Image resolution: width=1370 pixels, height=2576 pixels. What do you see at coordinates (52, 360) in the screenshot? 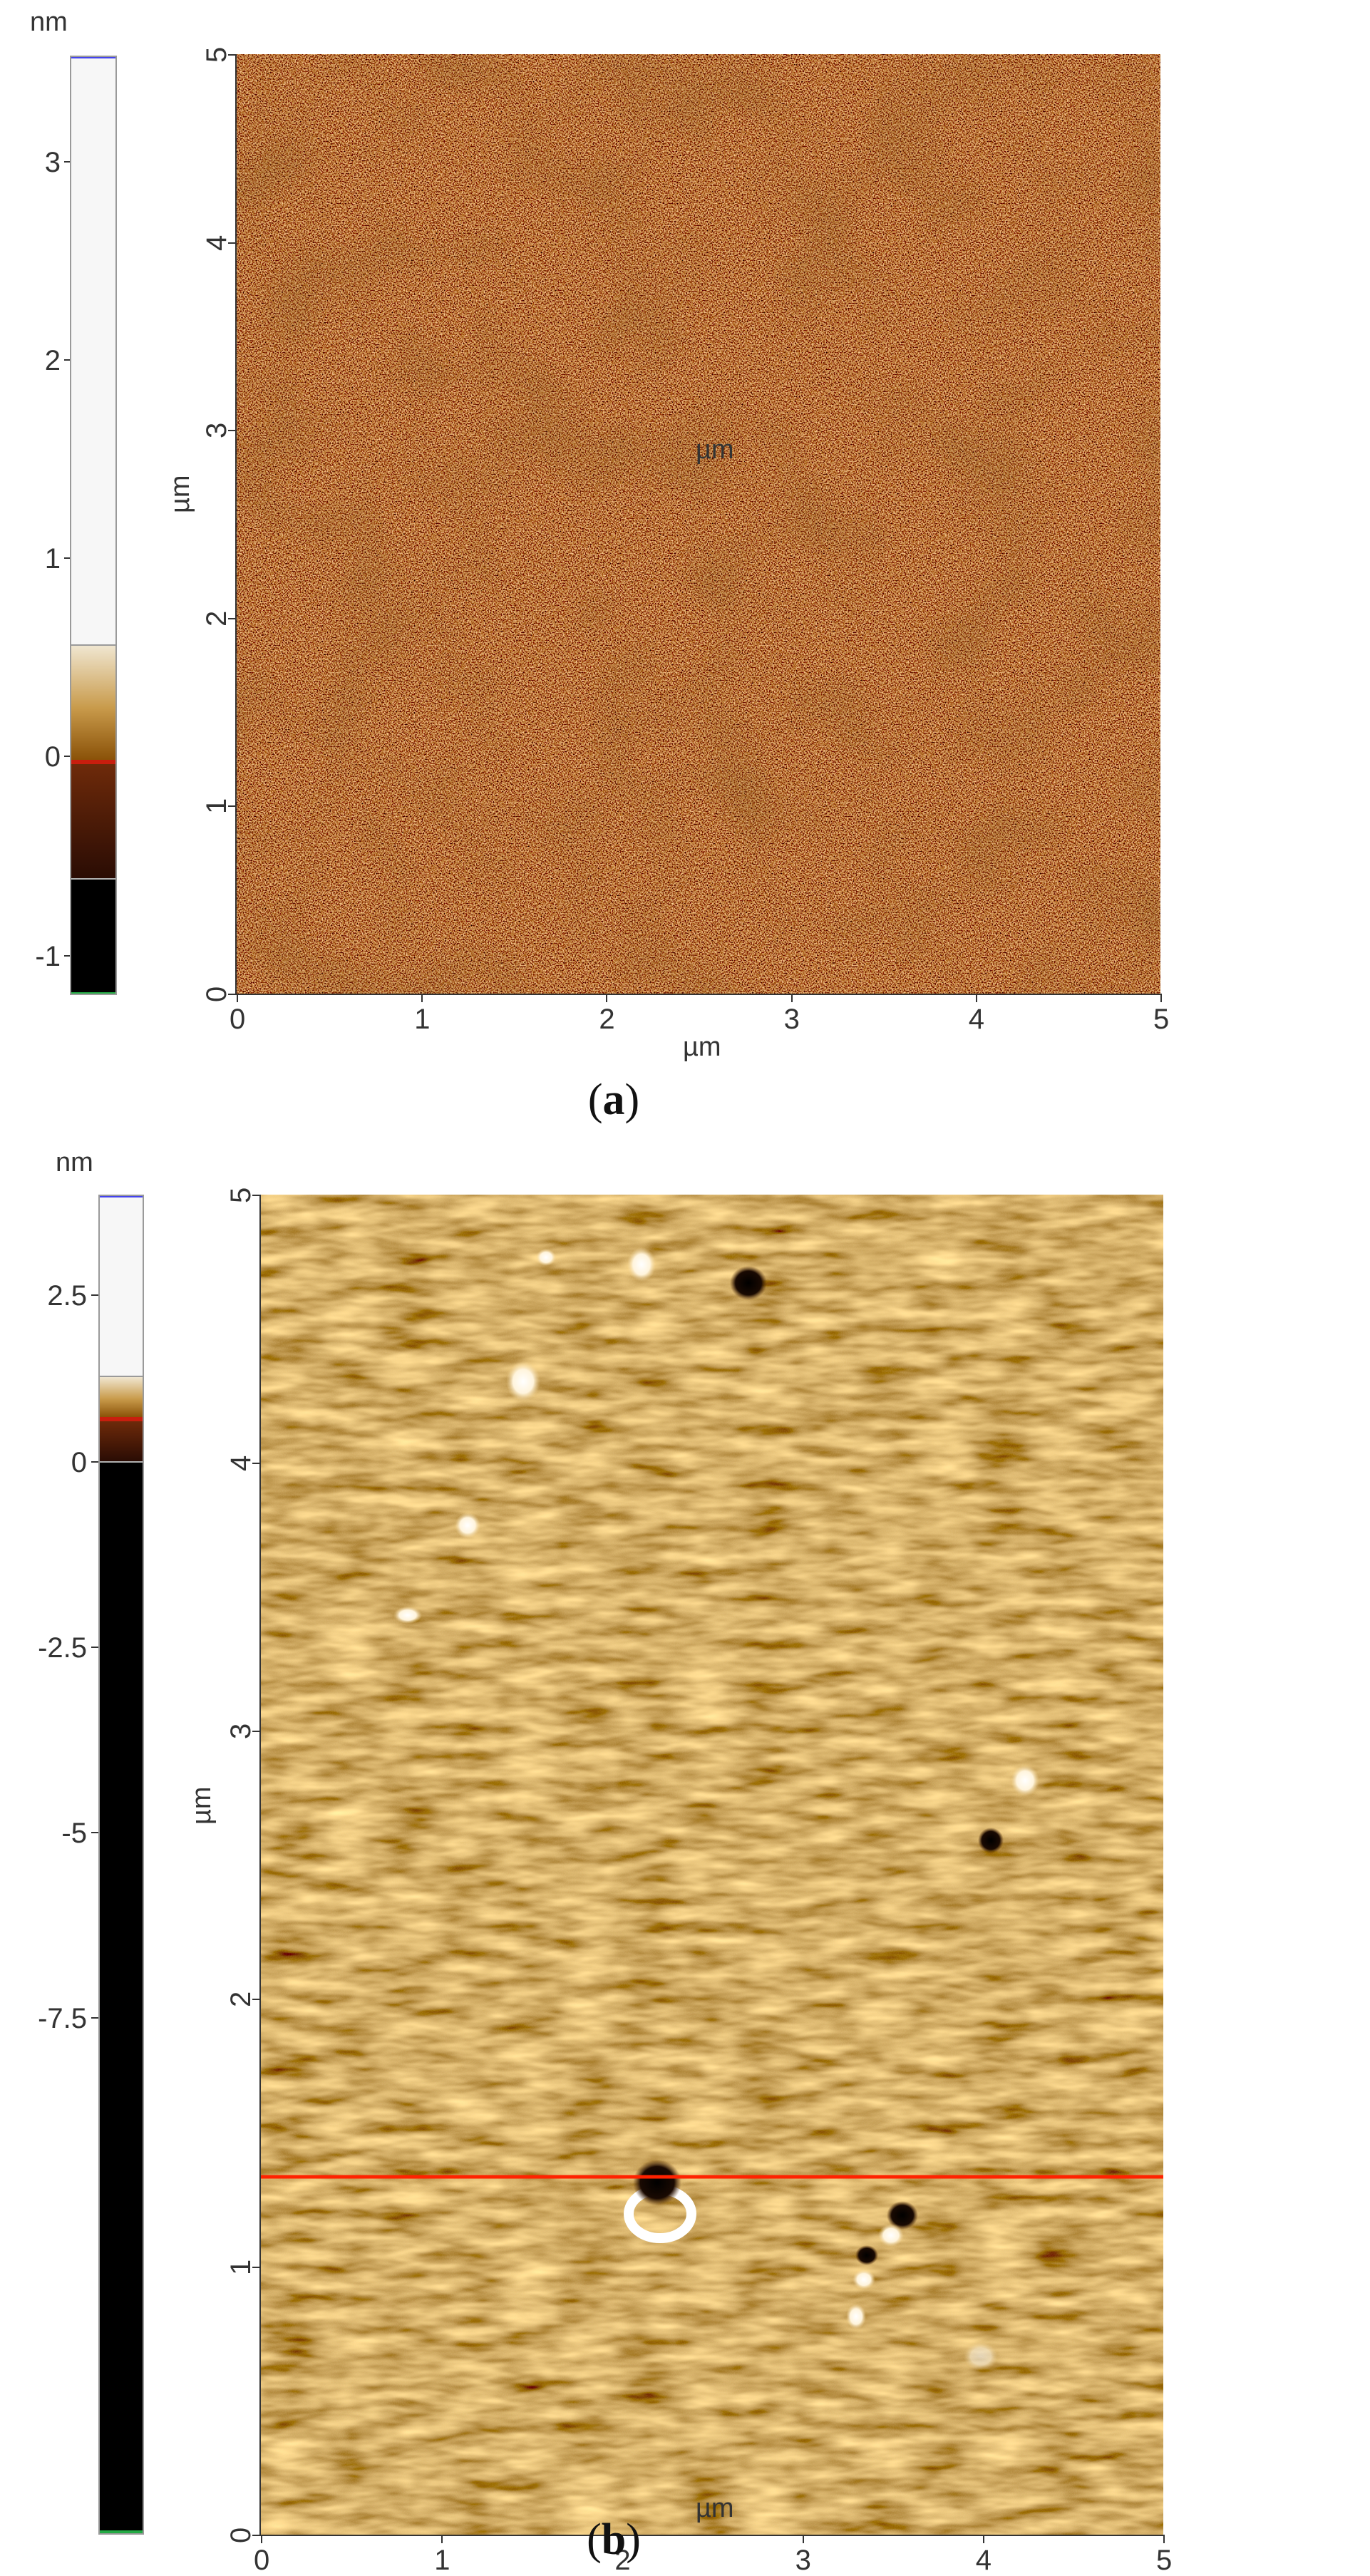
I see `scale-tick-label: 2` at bounding box center [52, 360].